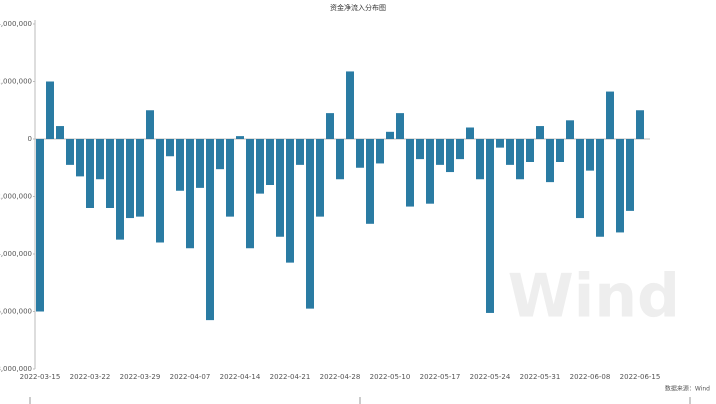 This screenshot has width=716, height=404. I want to click on y-tick-label: 0, so click(30, 139).